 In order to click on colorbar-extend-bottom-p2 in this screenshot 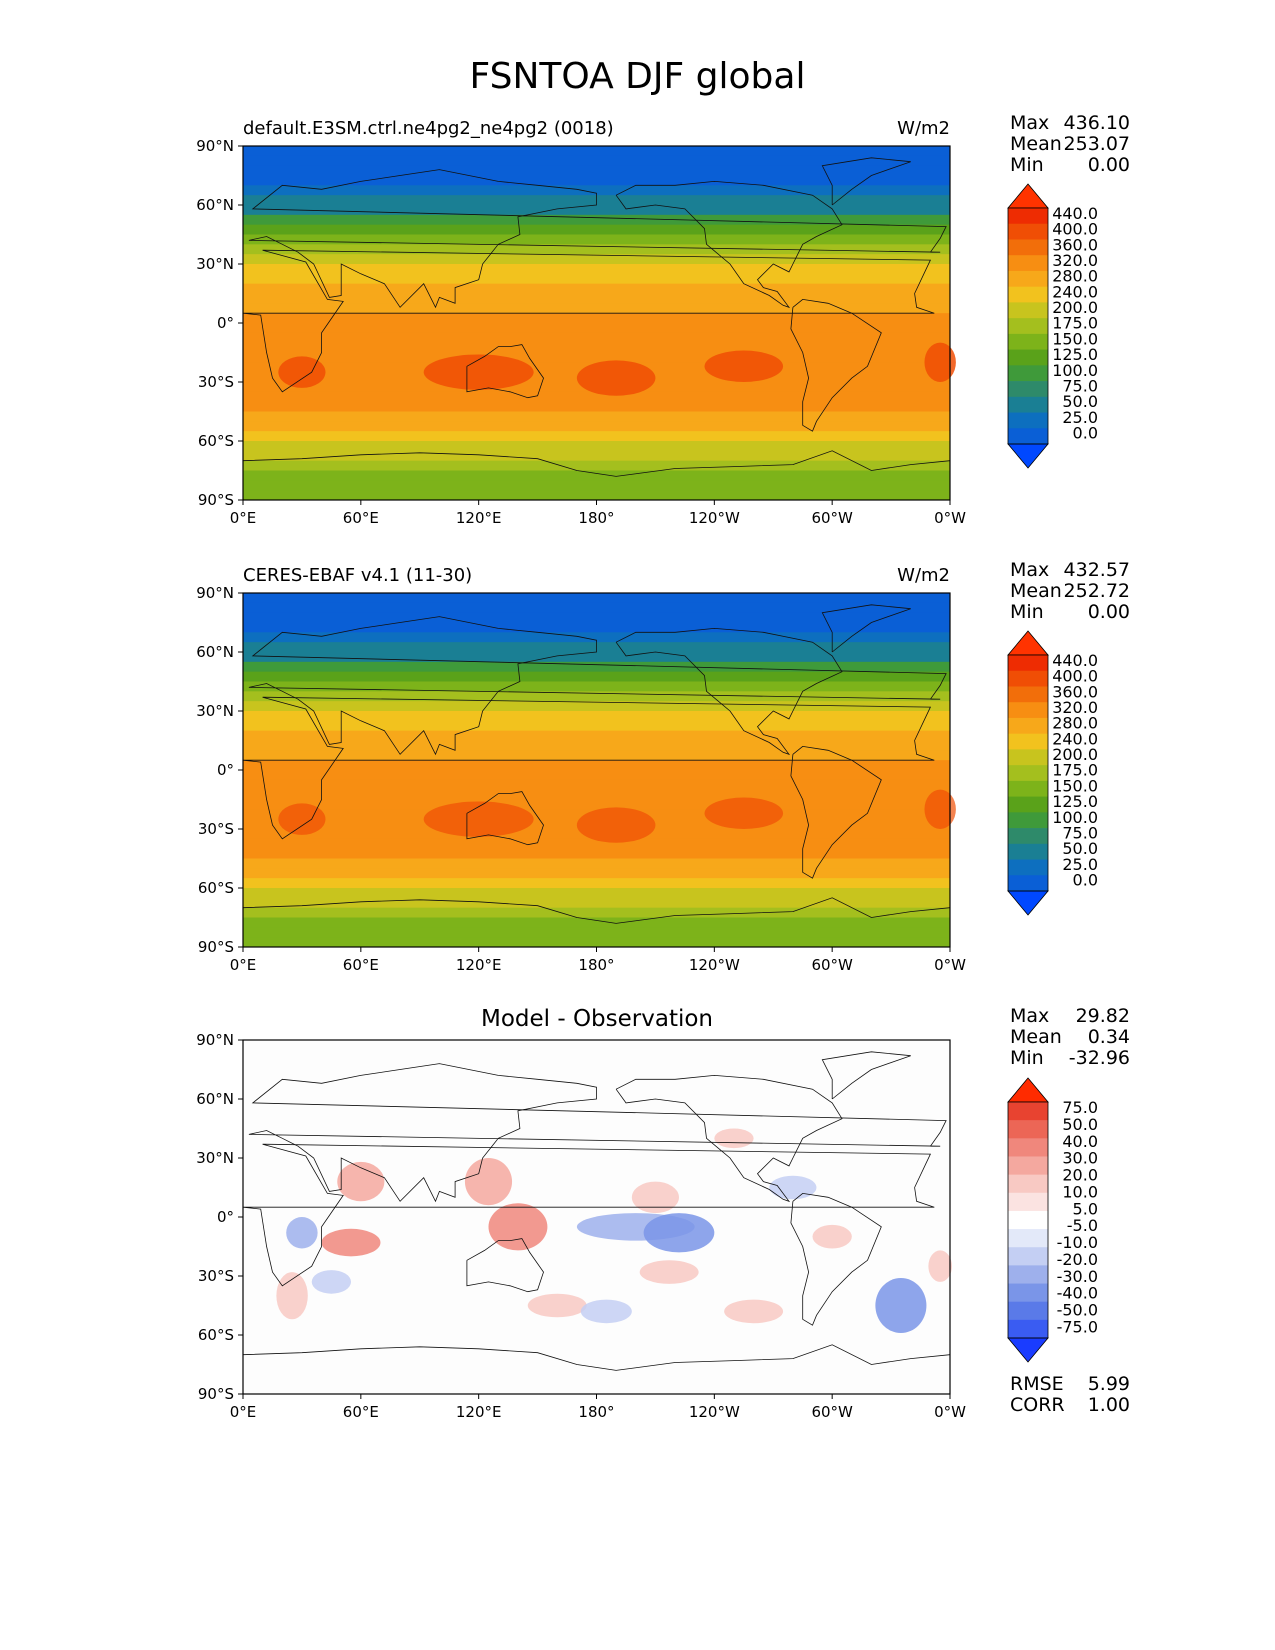, I will do `click(1028, 903)`.